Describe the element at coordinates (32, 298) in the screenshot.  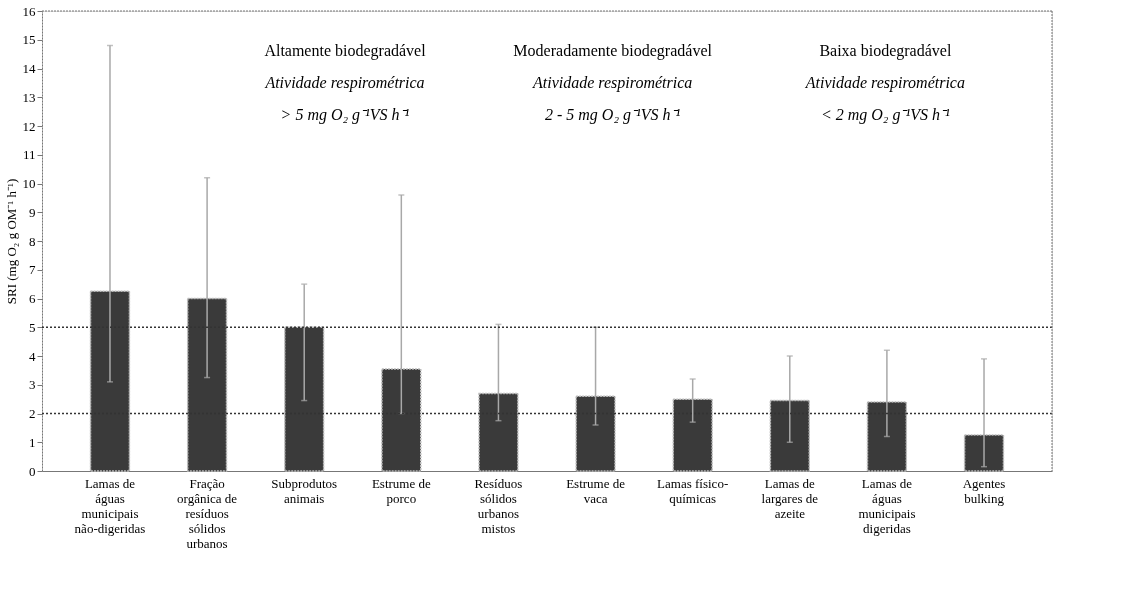
I see `y-tick-label: 6` at that location.